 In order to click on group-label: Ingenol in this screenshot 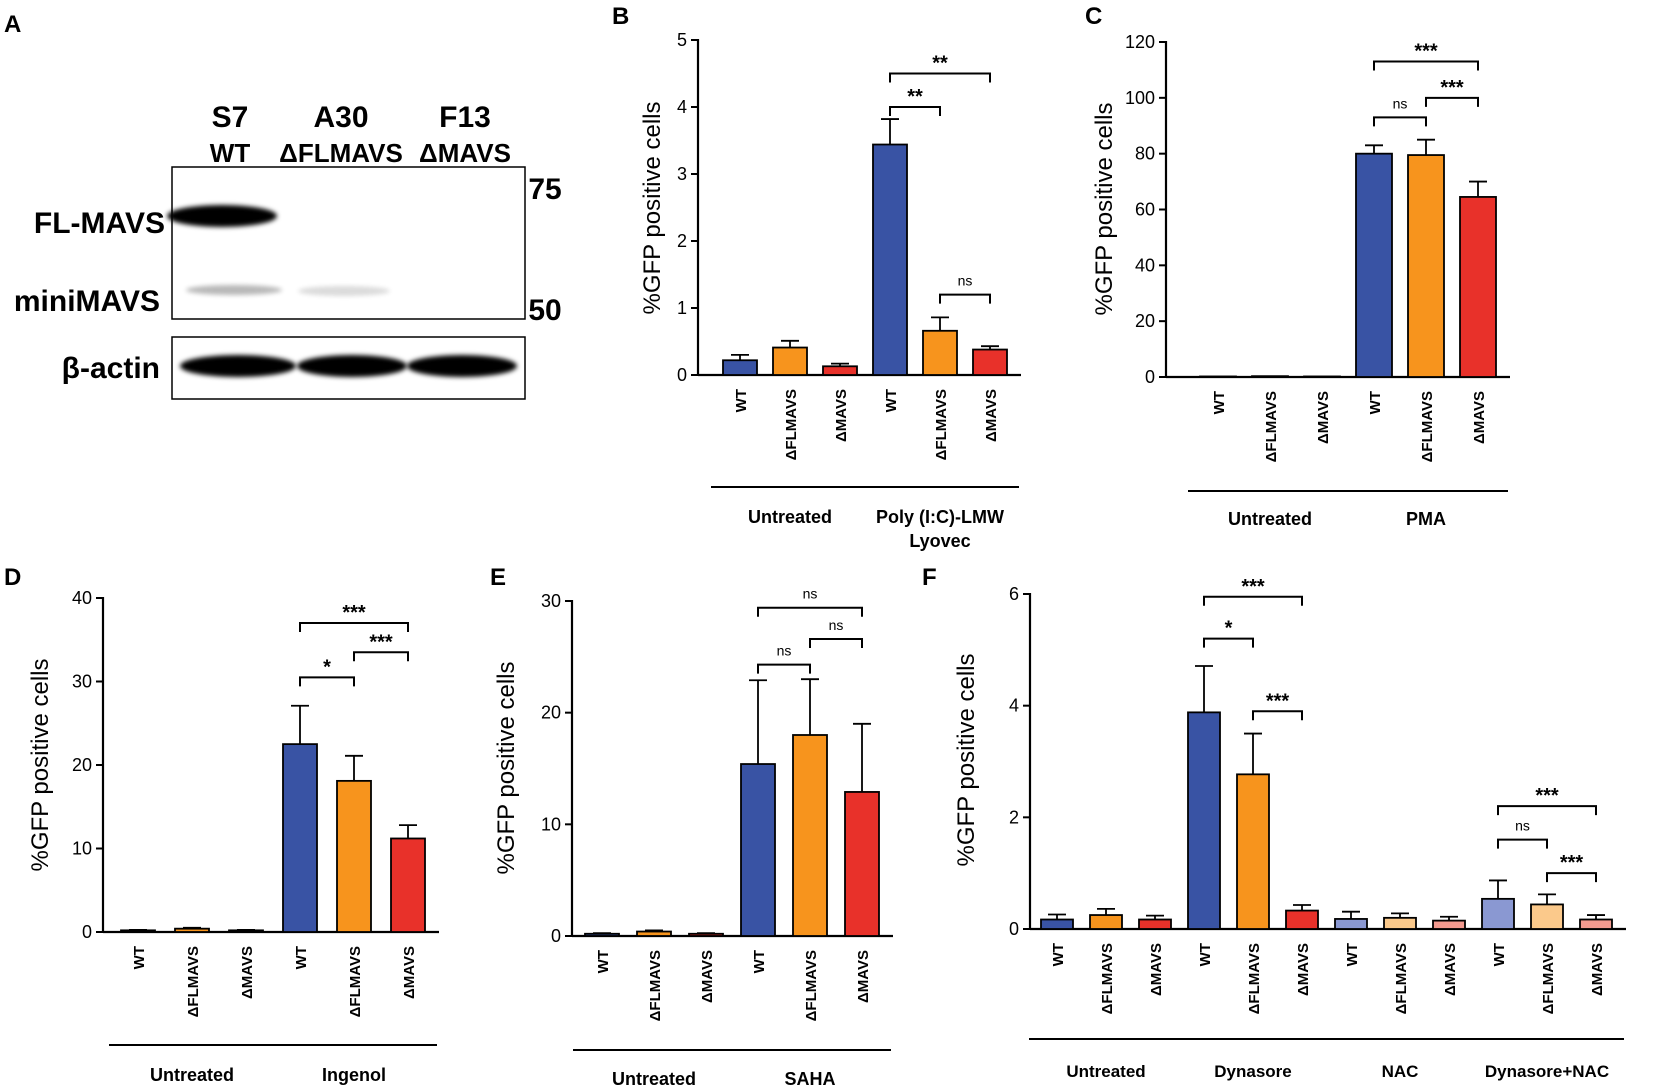, I will do `click(354, 1075)`.